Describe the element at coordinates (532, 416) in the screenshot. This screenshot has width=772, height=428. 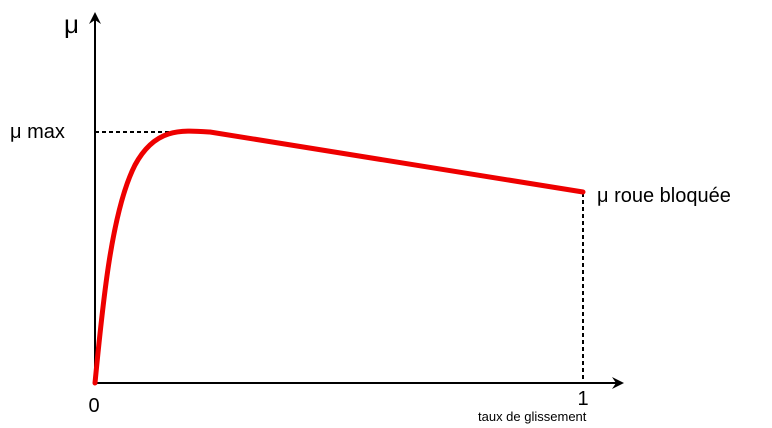
I see `x-axis-label: taux de glissement` at that location.